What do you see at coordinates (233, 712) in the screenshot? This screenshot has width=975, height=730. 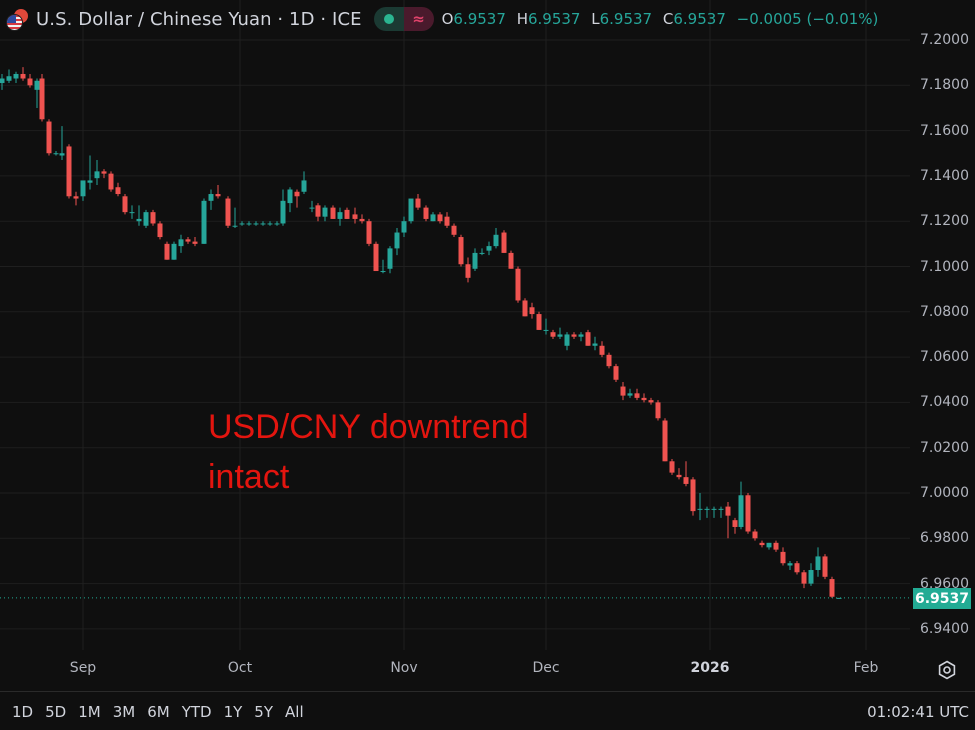 I see `range-button-1y: 1Y` at bounding box center [233, 712].